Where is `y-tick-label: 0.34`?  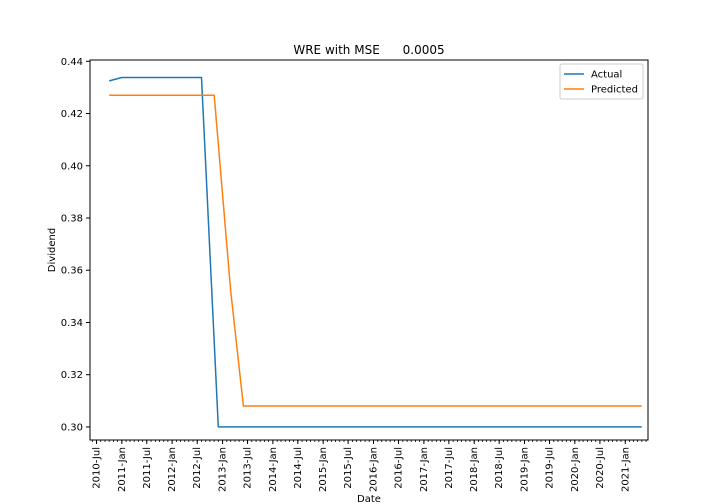 y-tick-label: 0.34 is located at coordinates (72, 323).